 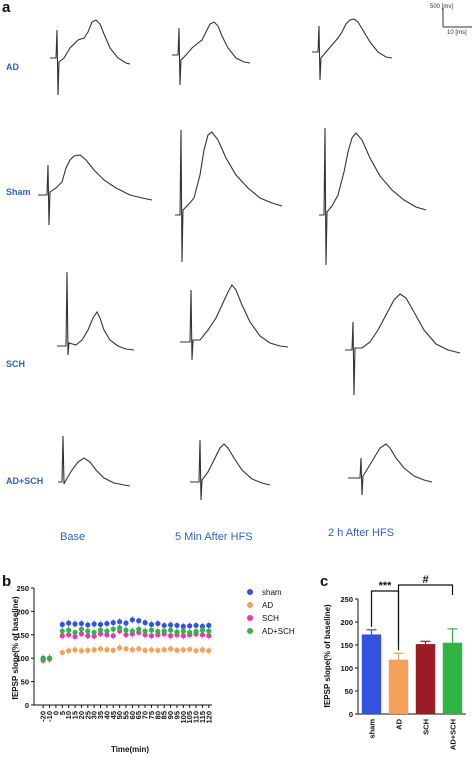 What do you see at coordinates (452, 678) in the screenshot?
I see `bar-ad-sch` at bounding box center [452, 678].